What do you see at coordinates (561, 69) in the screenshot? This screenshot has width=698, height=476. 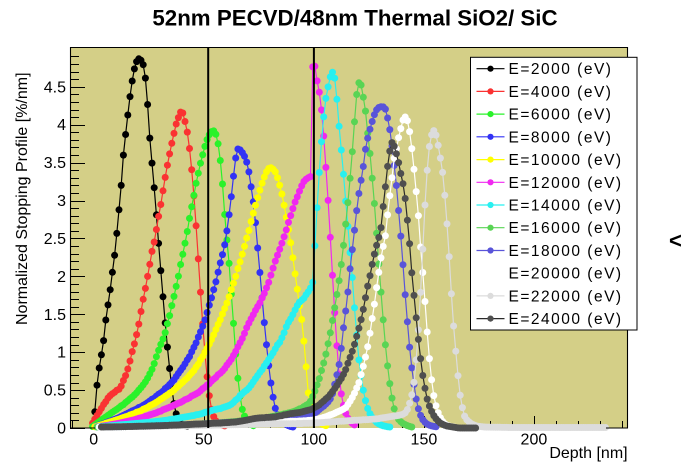 I see `svg-text: E=2000 (eV)` at bounding box center [561, 69].